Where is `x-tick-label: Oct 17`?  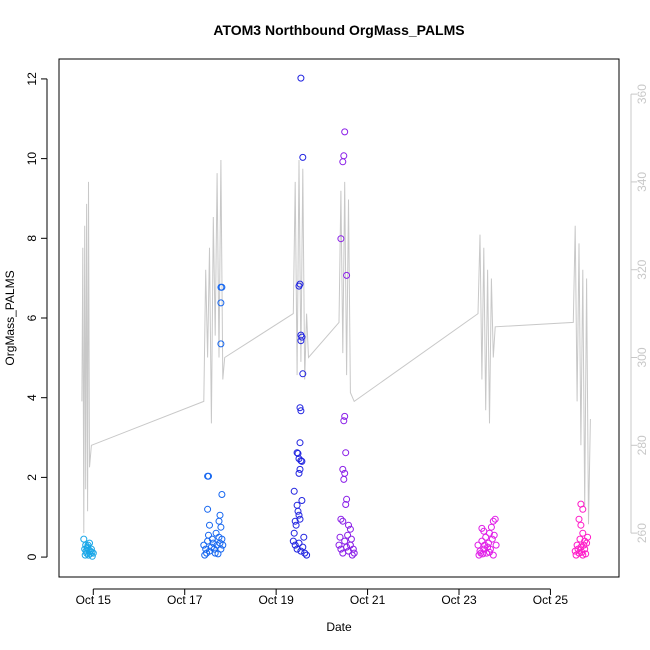 x-tick-label: Oct 17 is located at coordinates (185, 600).